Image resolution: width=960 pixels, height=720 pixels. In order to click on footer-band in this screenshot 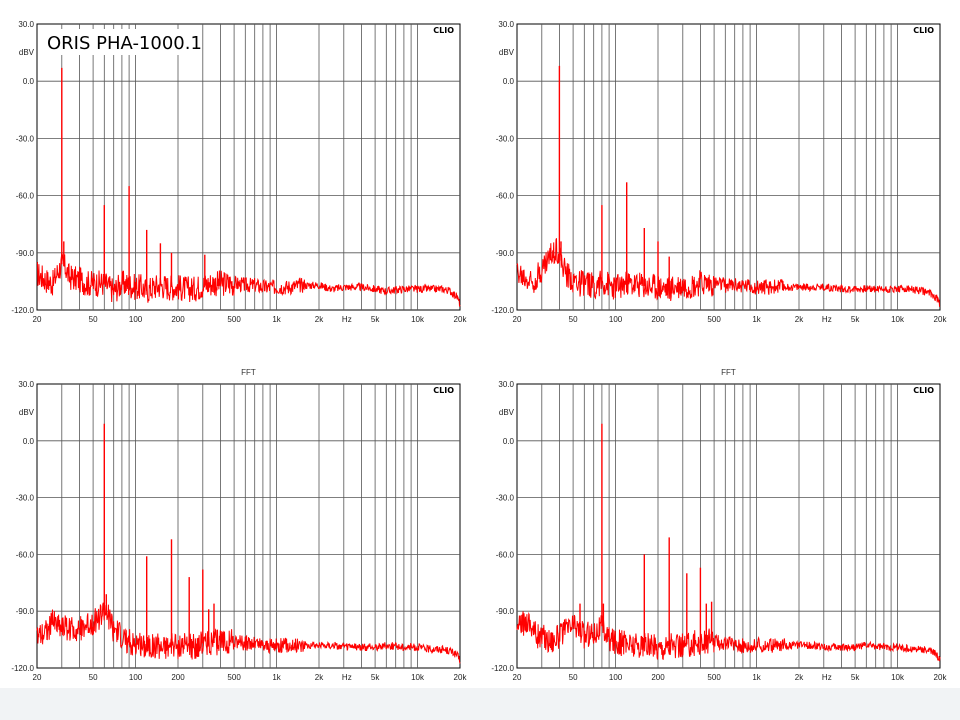, I will do `click(480, 704)`.